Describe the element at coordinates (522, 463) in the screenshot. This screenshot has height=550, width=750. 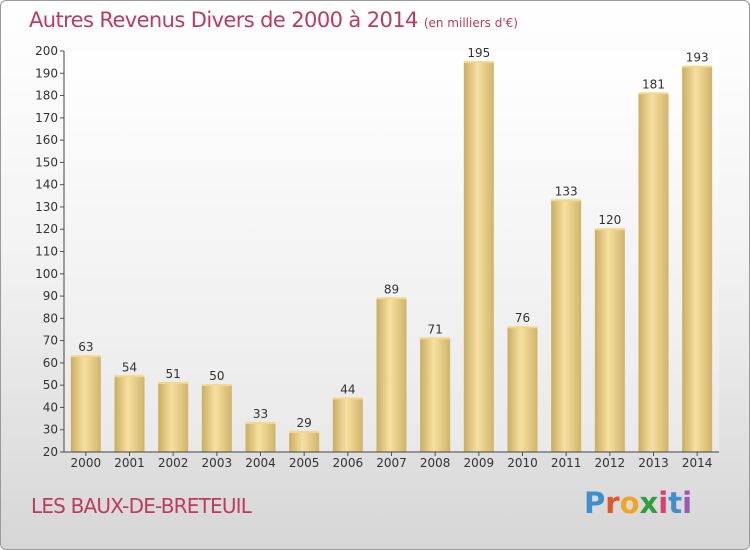
I see `x-tick-label: 2010` at that location.